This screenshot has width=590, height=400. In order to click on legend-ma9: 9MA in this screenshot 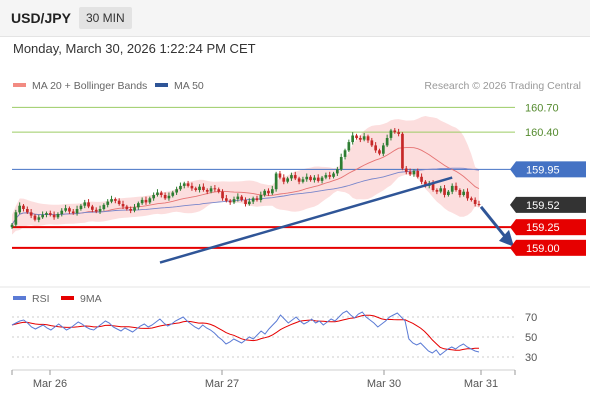, I will do `click(81, 299)`.